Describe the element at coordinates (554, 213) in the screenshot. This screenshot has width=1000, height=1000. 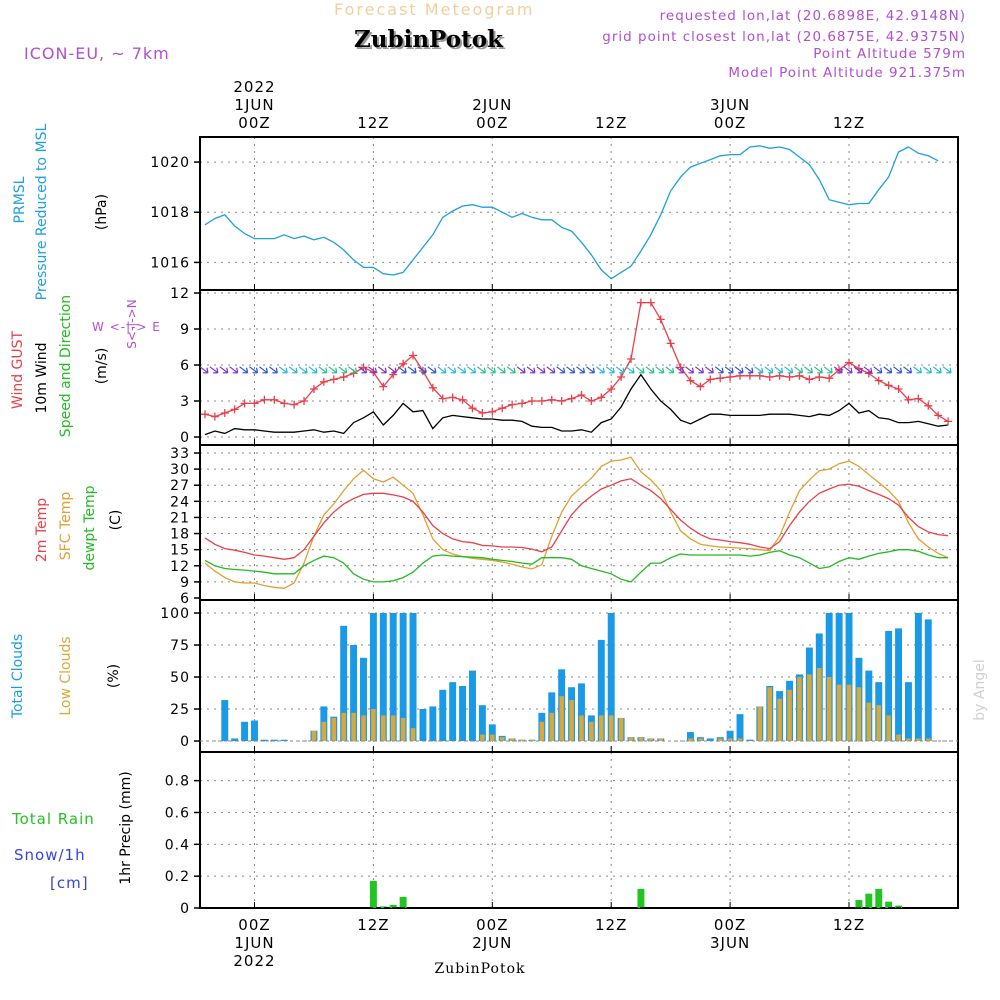
I see `pressure-panel: 1016 1018 1020` at that location.